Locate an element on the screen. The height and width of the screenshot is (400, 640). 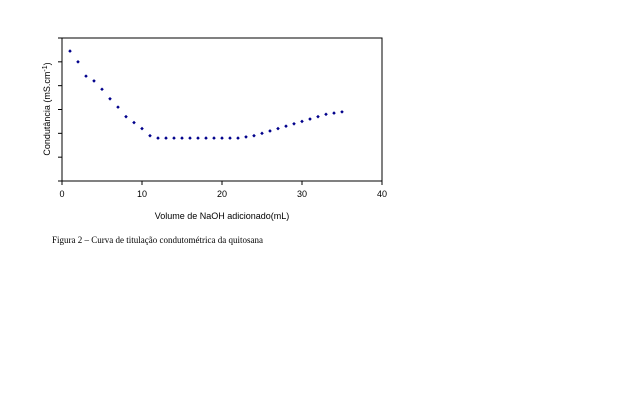
y-axis-title-superscript: -1 is located at coordinates (45, 68).